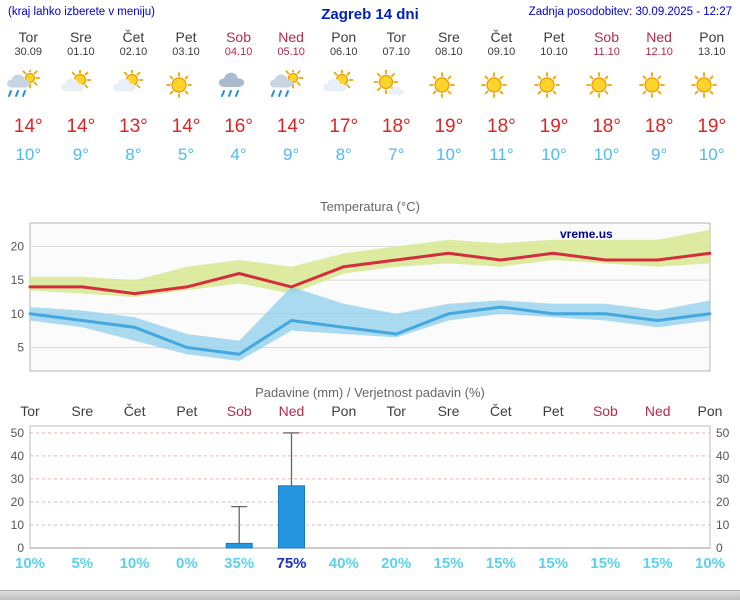 The height and width of the screenshot is (600, 740). I want to click on precip-y-tick-left: 20, so click(18, 502).